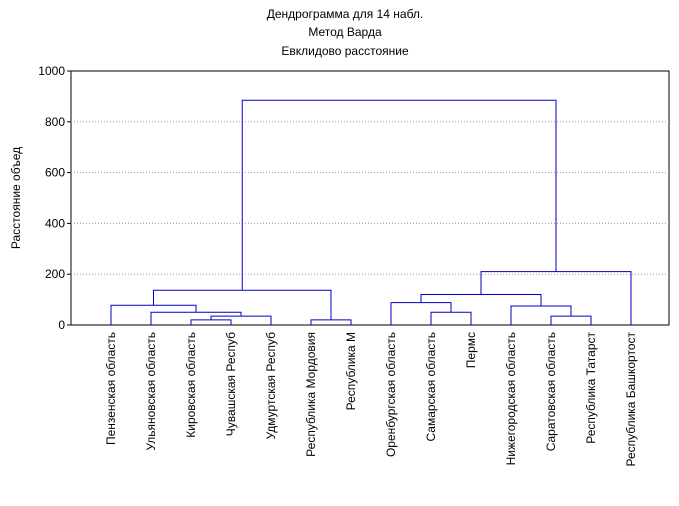  I want to click on x-tick-label: Саратовская область, so click(551, 391).